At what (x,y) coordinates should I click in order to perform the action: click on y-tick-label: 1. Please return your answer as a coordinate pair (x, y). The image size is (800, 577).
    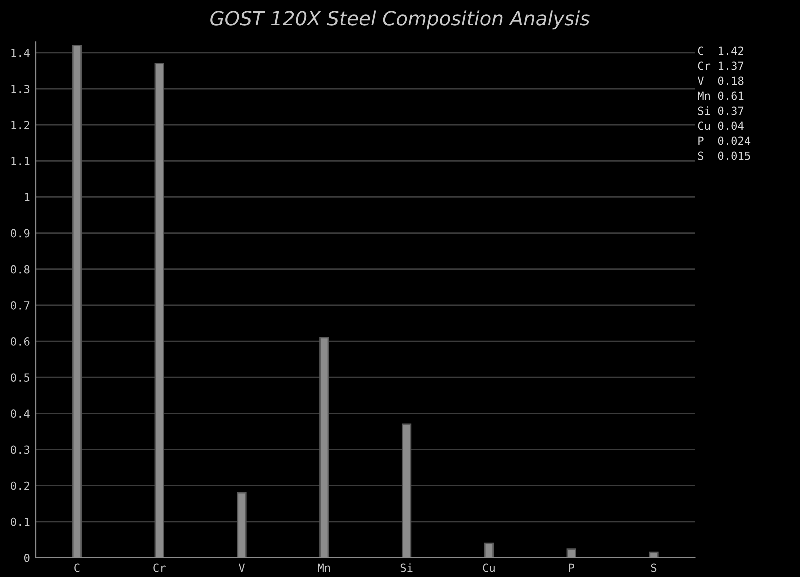
    Looking at the image, I should click on (27, 197).